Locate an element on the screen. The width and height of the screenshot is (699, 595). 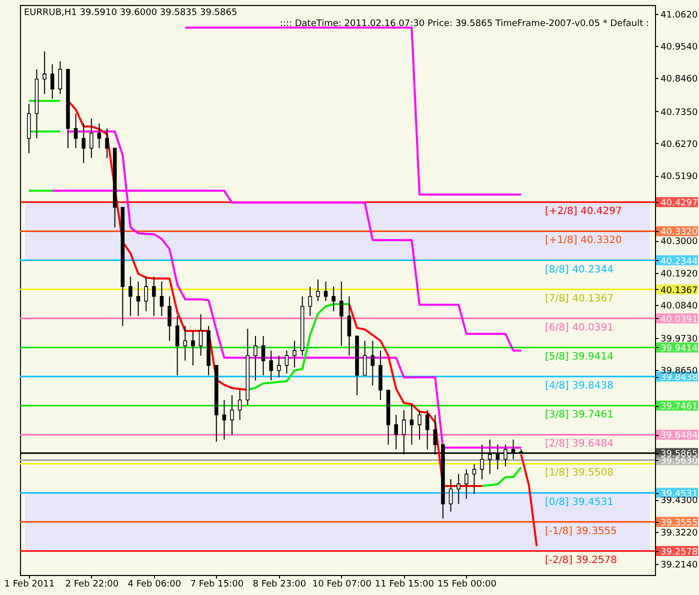
x-tick-label: 8 Feb 23:00 is located at coordinates (279, 585).